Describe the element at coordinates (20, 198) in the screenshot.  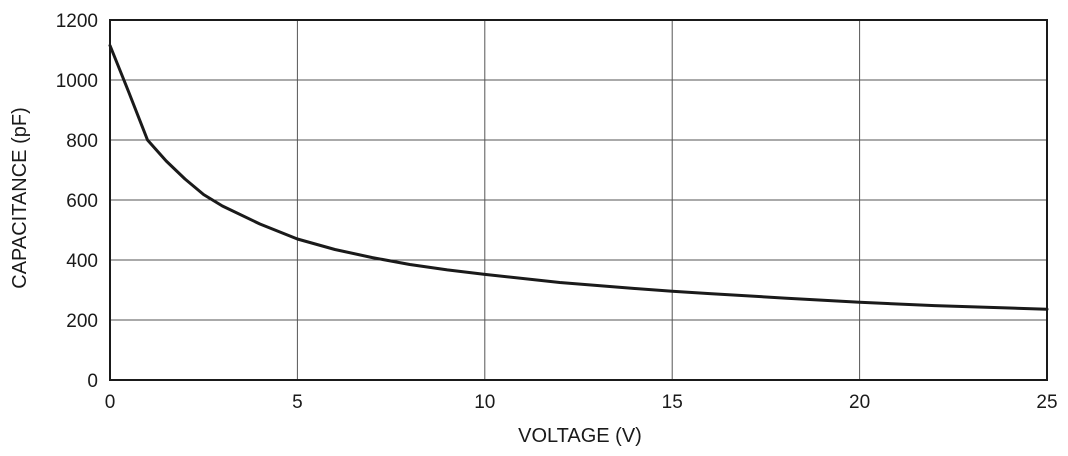
I see `y-axis-label: CAPACITANCE (pF)` at that location.